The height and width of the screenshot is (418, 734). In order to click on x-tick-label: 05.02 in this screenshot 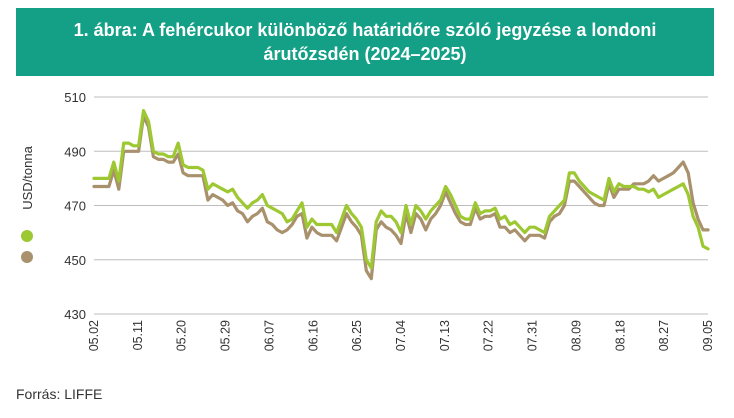, I will do `click(94, 335)`.